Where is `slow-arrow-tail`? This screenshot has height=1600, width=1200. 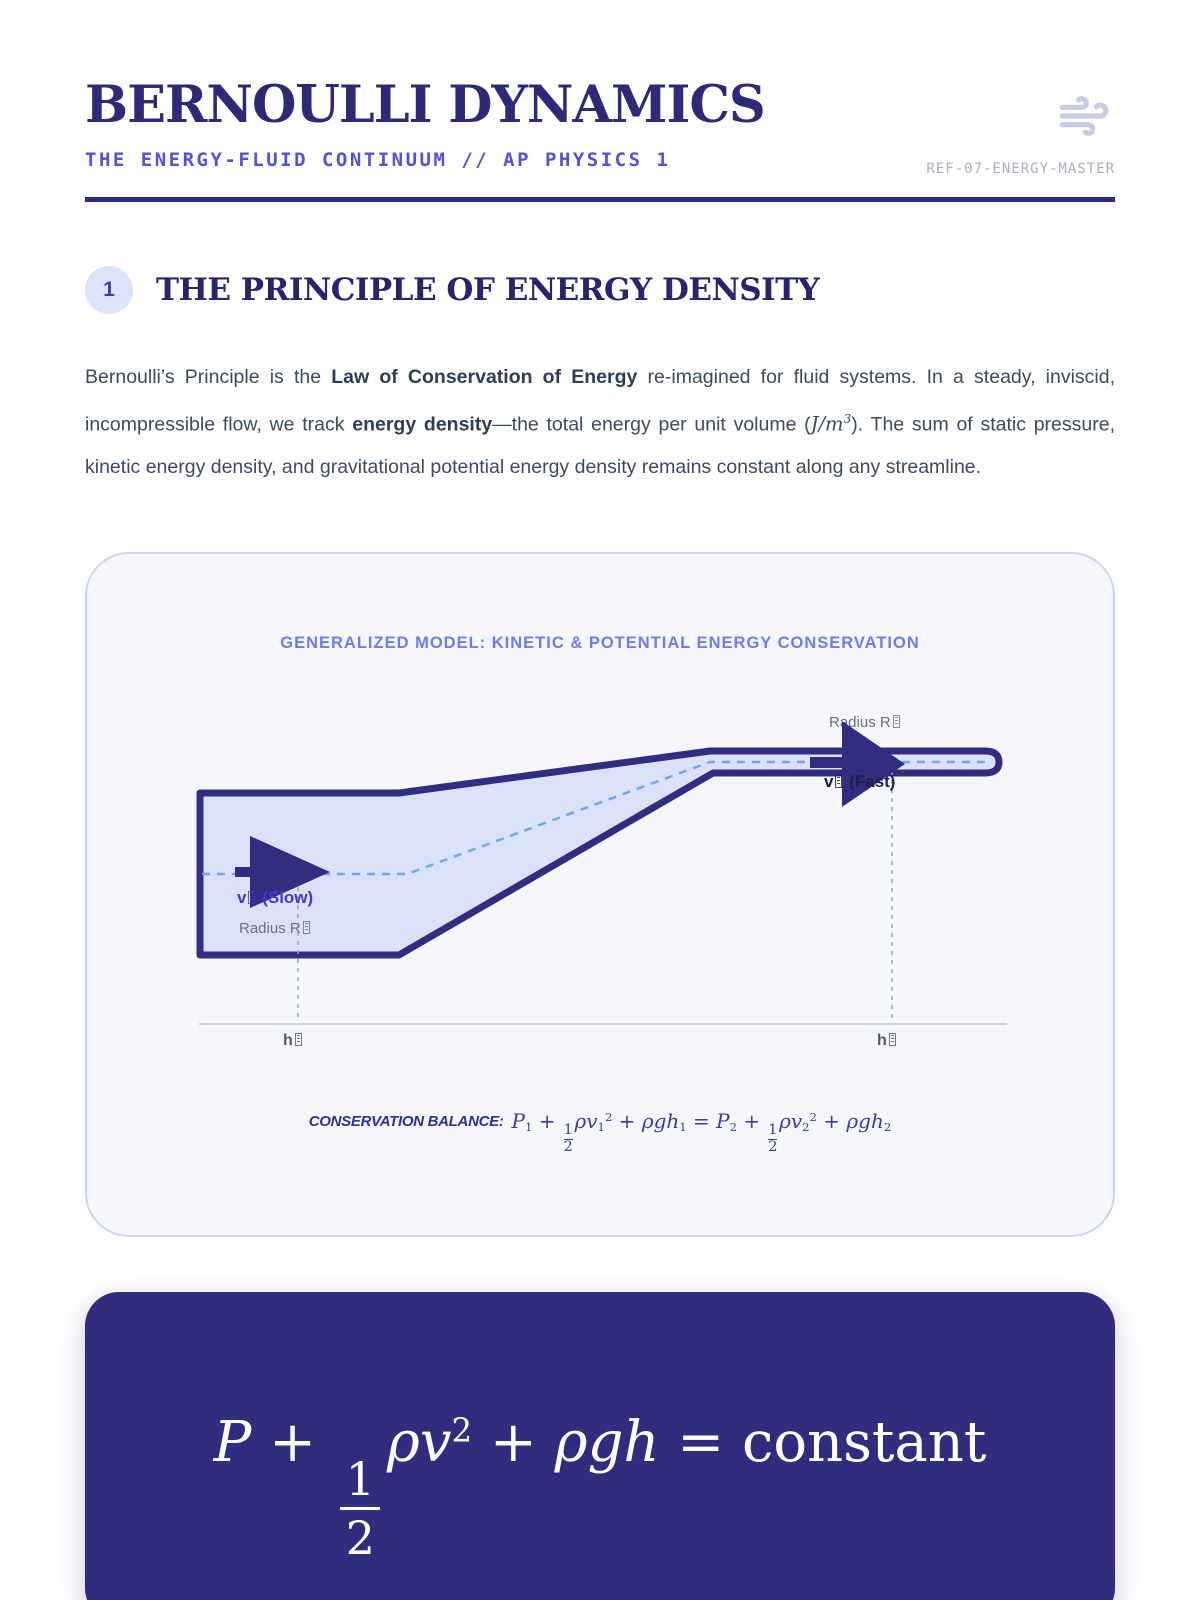 slow-arrow-tail is located at coordinates (243, 871).